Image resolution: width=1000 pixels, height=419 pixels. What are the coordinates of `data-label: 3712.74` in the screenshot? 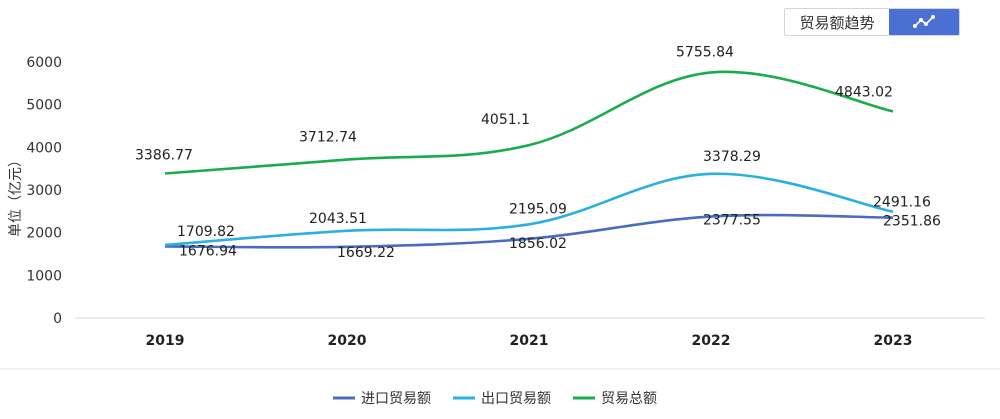 It's located at (328, 138).